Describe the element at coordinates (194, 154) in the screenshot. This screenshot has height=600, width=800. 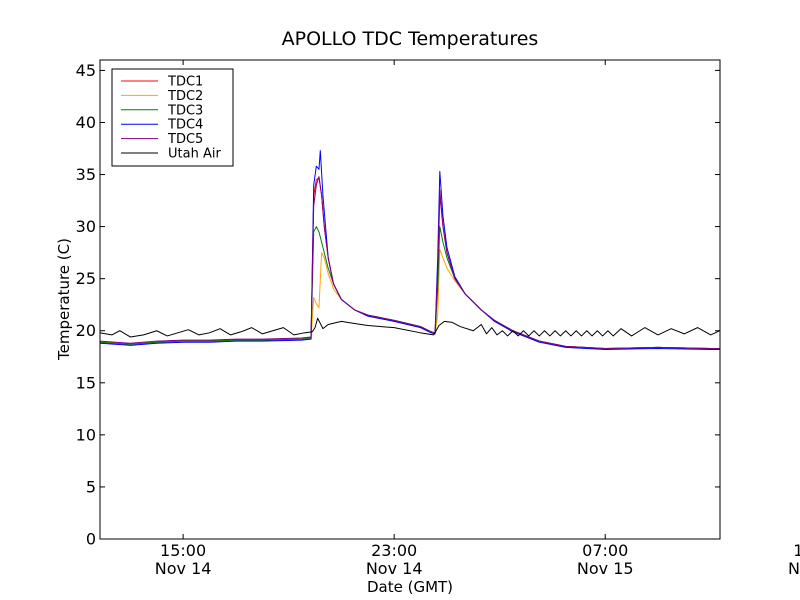
I see `legend-label: Utah Air` at that location.